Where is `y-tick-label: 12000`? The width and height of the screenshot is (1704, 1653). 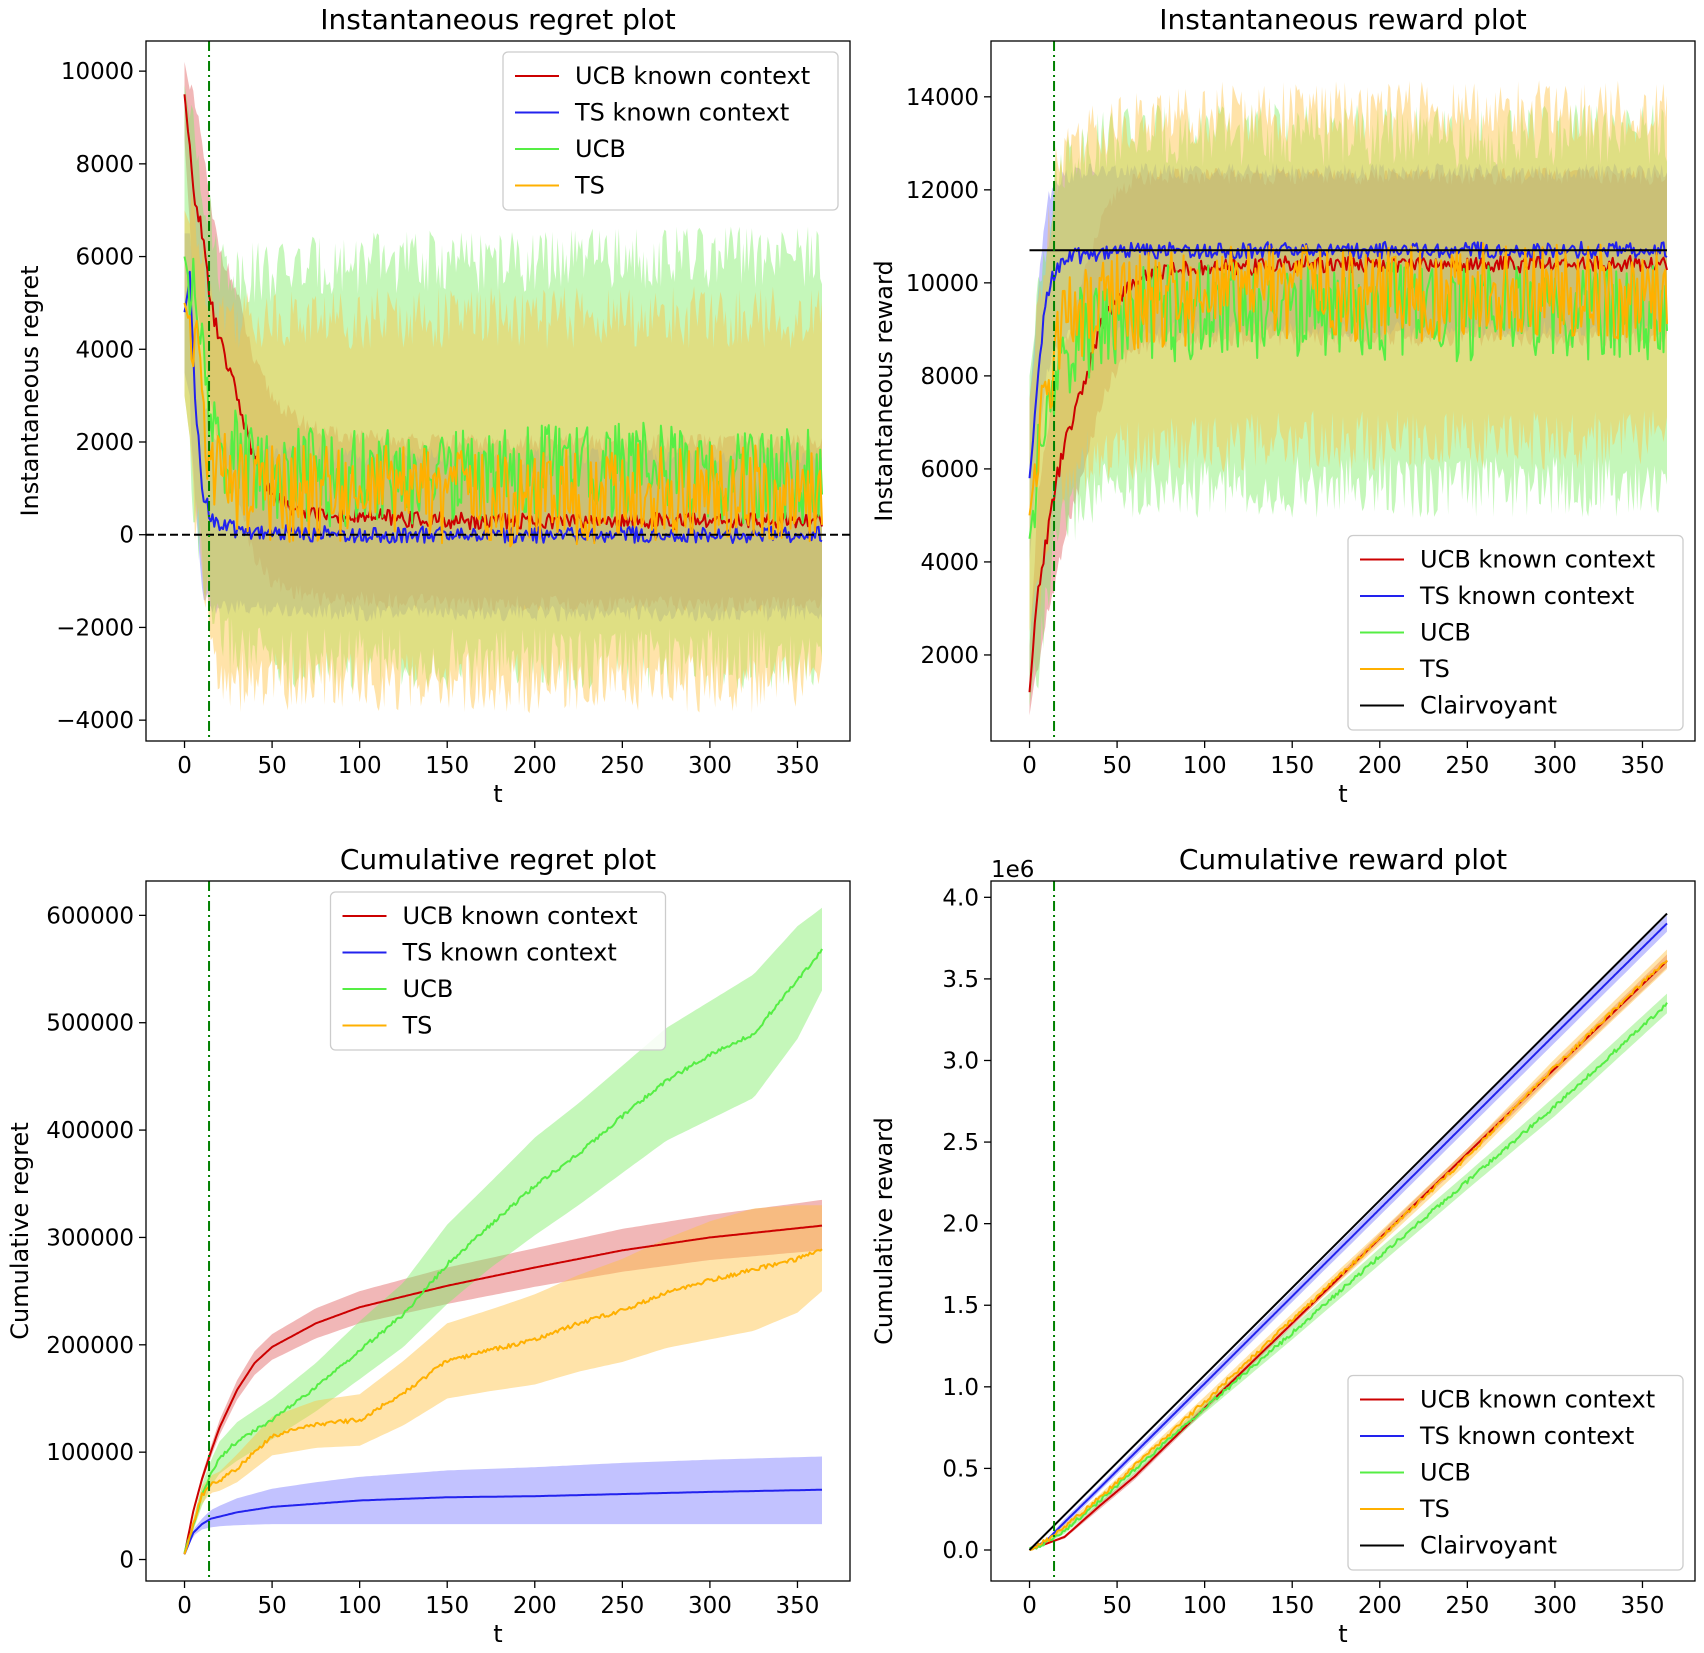 y-tick-label: 12000 is located at coordinates (942, 191).